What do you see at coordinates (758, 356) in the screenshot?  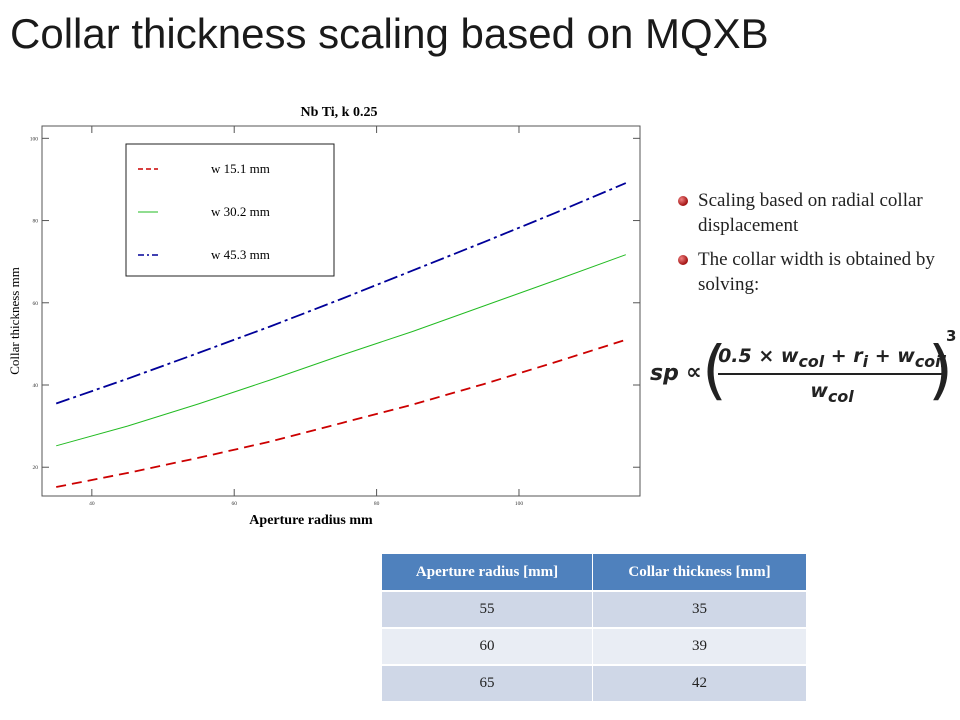 I see `formula-term: 0.5 × w` at bounding box center [758, 356].